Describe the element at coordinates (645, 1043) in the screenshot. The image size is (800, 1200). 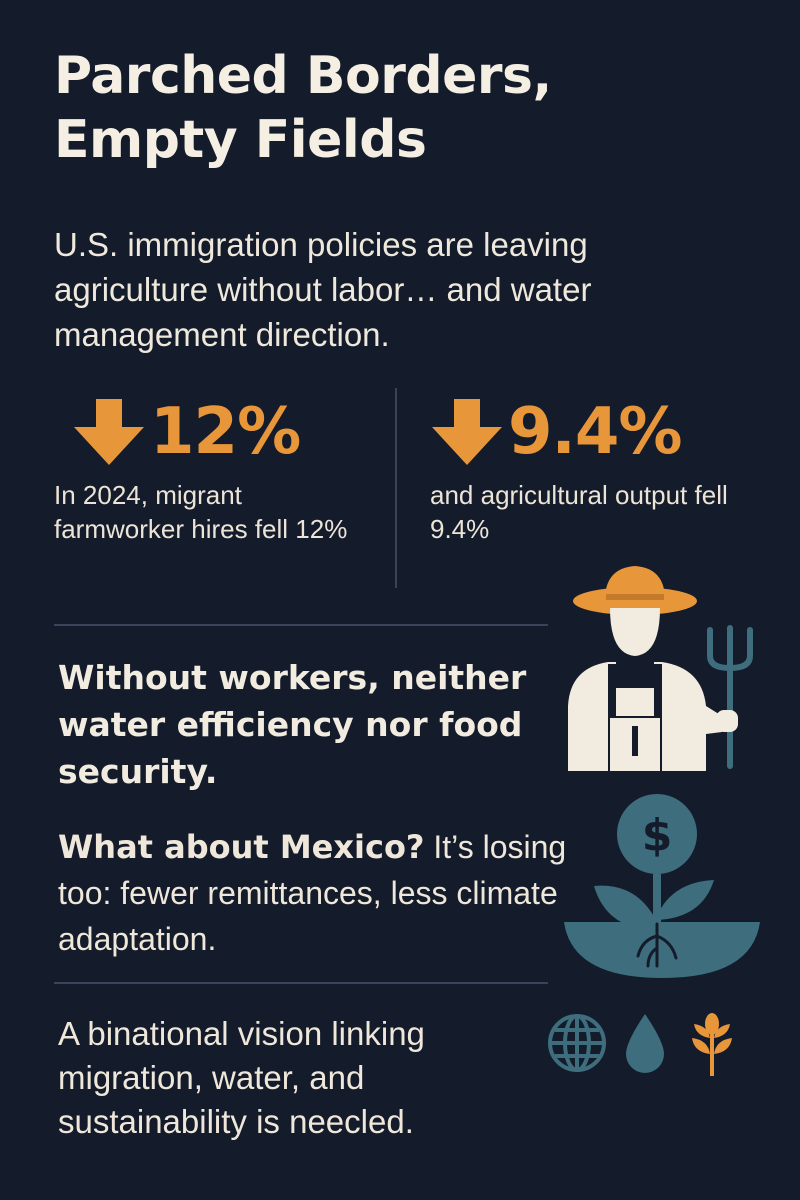
I see `water-drop-icon` at that location.